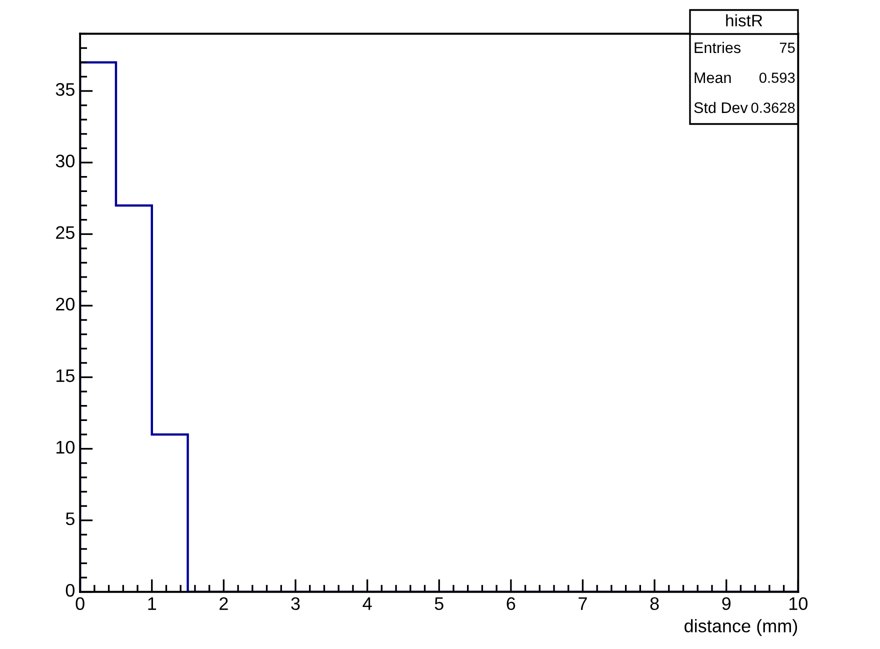 The image size is (880, 649). Describe the element at coordinates (295, 603) in the screenshot. I see `x-tick-label: 3` at that location.